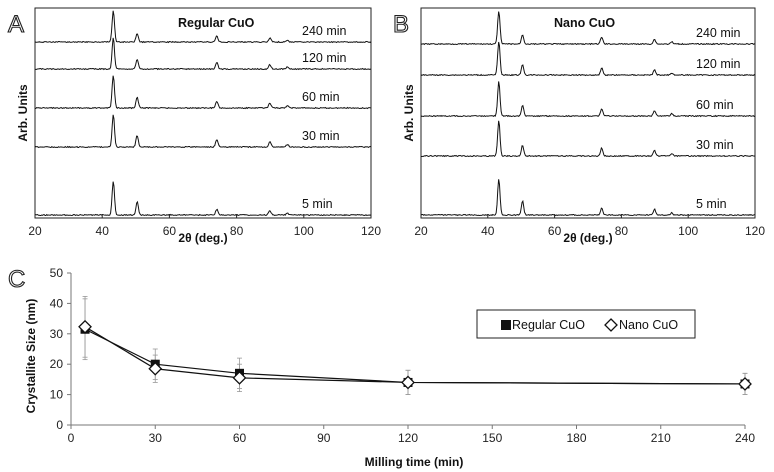  I want to click on b-label-5-min: 5 min, so click(711, 204).